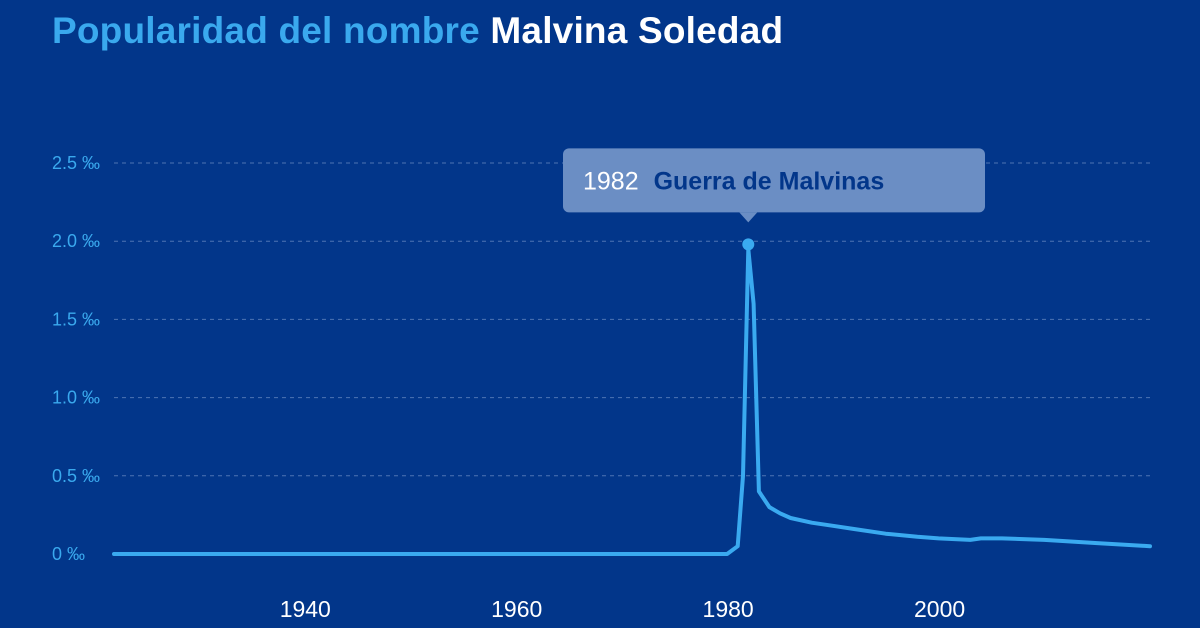 This screenshot has width=1200, height=628. What do you see at coordinates (748, 217) in the screenshot?
I see `tooltip-pointer` at bounding box center [748, 217].